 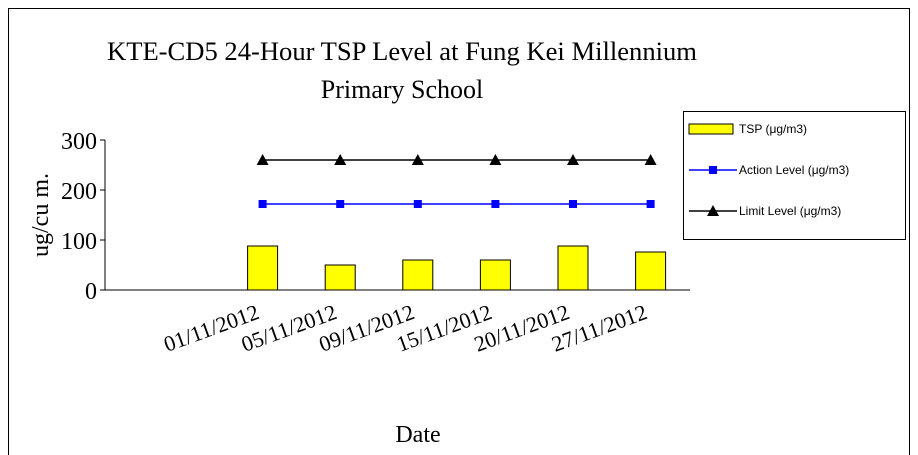 I want to click on y-tick-label: 200, so click(x=79, y=192).